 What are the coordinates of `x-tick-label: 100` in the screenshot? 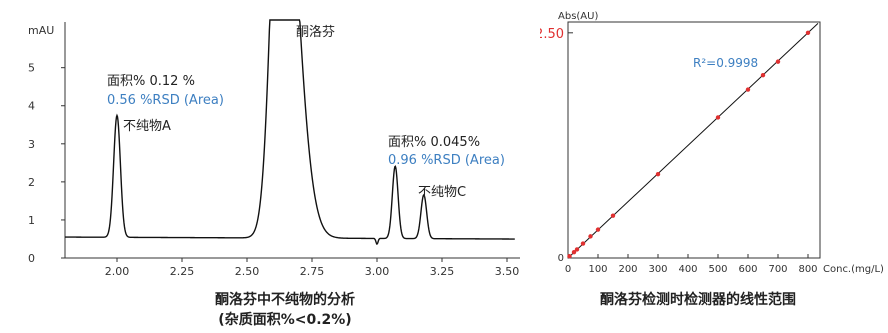 It's located at (597, 269).